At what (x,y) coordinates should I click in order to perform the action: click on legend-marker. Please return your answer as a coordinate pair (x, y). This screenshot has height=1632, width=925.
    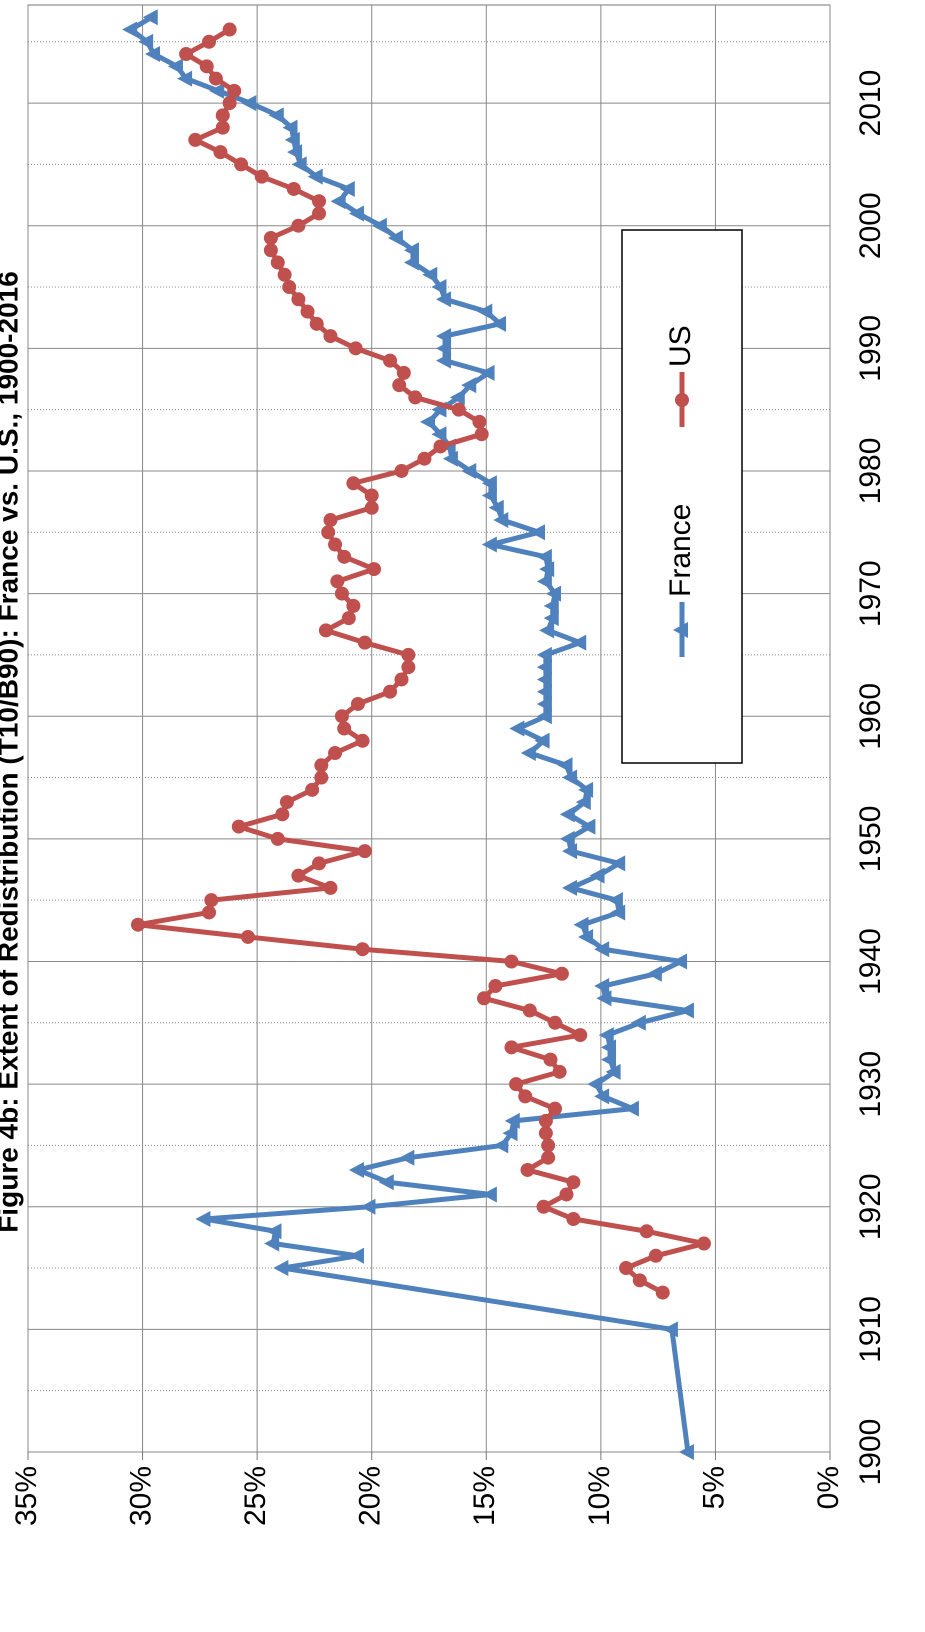
    Looking at the image, I should click on (682, 400).